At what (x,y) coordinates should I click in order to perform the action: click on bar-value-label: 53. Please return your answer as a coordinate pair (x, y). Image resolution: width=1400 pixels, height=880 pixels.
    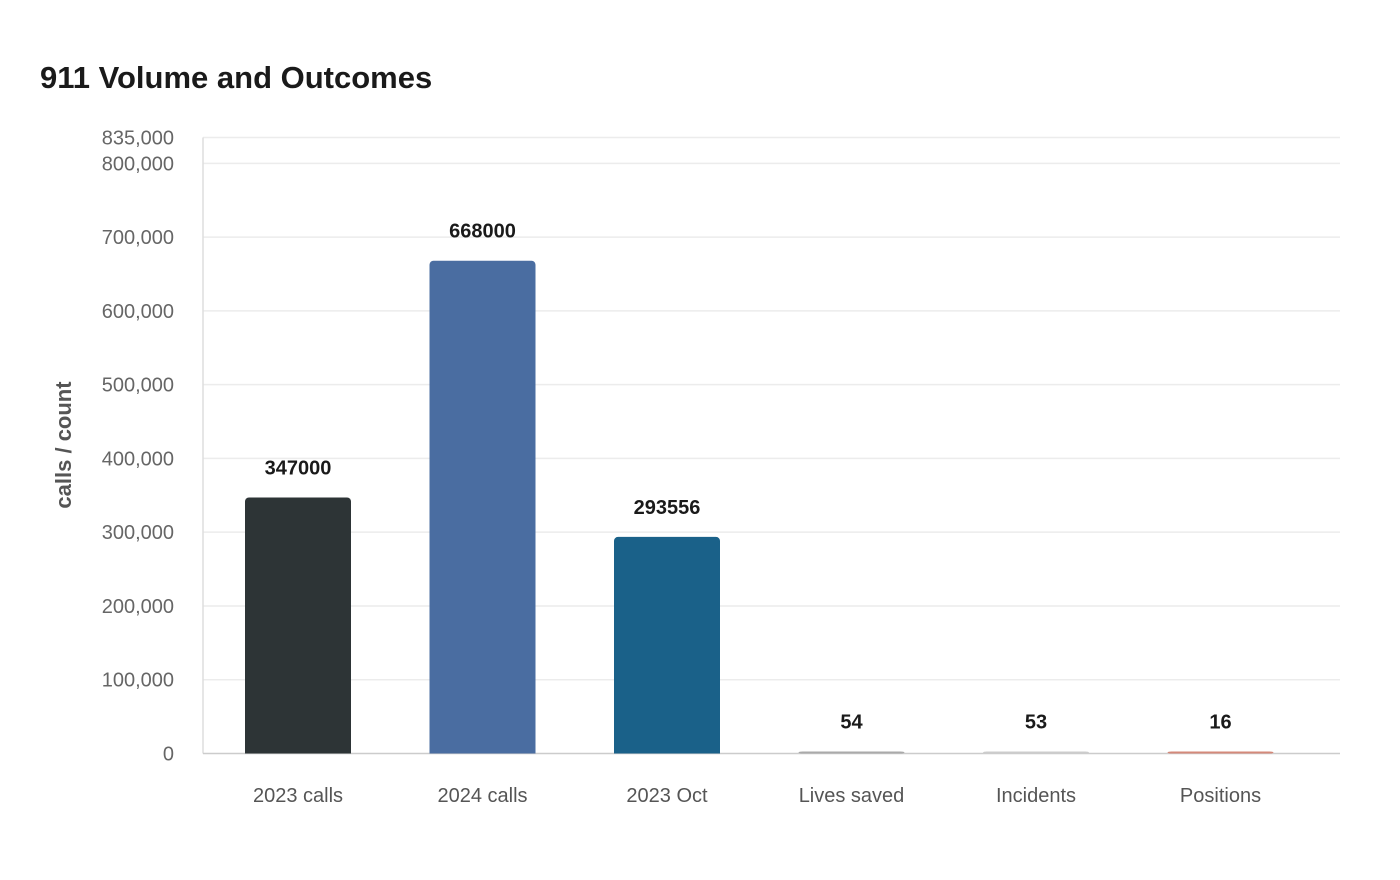
    Looking at the image, I should click on (1036, 723).